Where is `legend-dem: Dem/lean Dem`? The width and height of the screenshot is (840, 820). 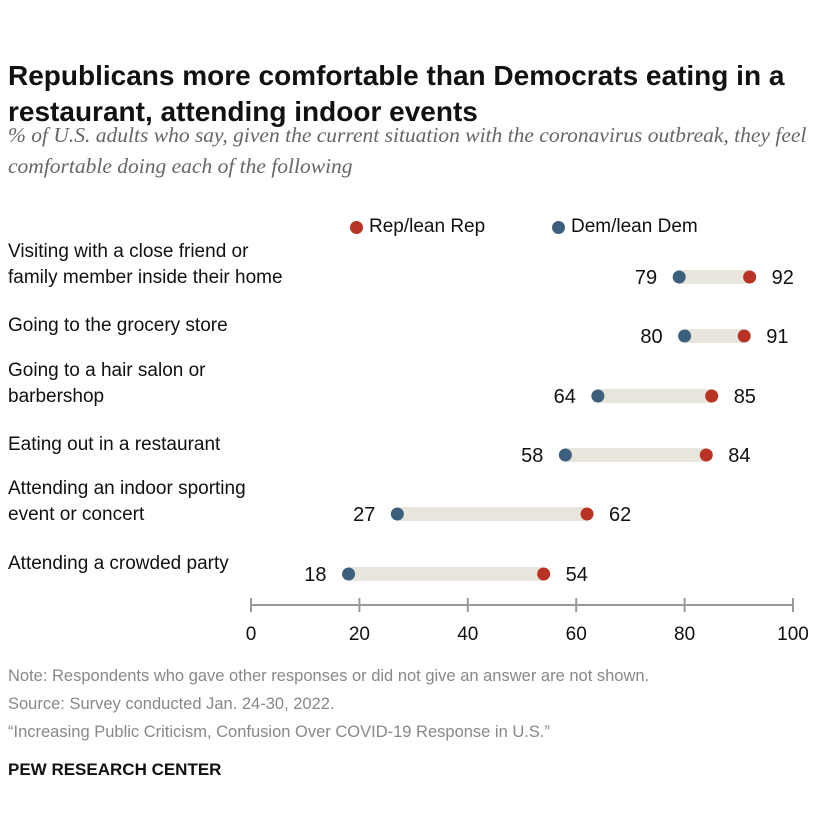
legend-dem: Dem/lean Dem is located at coordinates (625, 227).